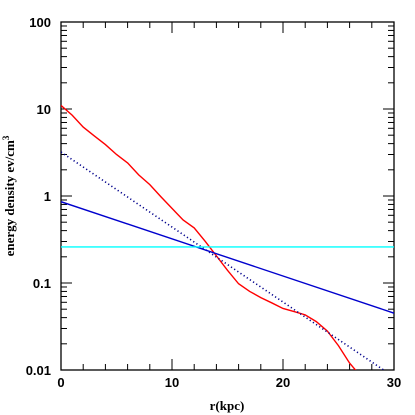  I want to click on y-tick-label: 10, so click(44, 109).